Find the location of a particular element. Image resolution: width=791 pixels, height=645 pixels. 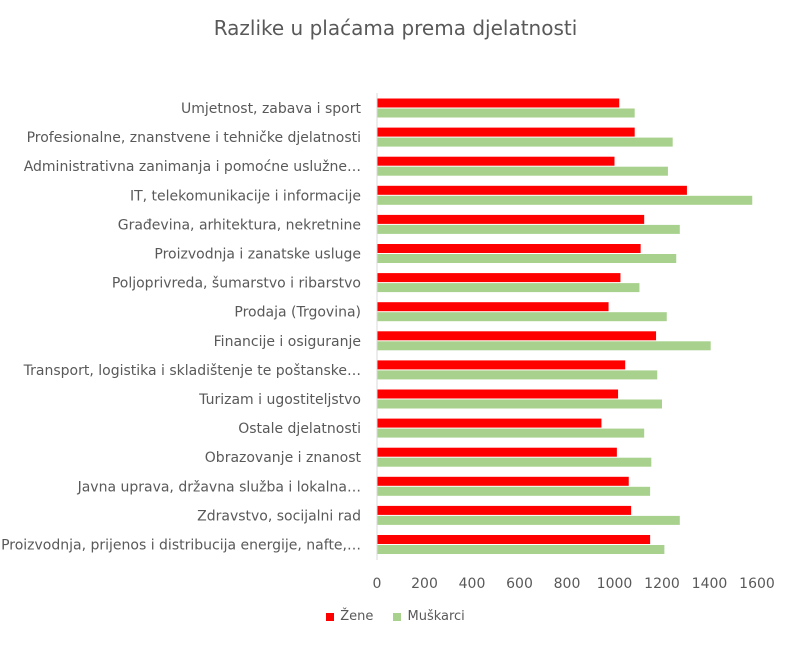

category-label-10: Turizam i ugostiteljstvo is located at coordinates (279, 400).